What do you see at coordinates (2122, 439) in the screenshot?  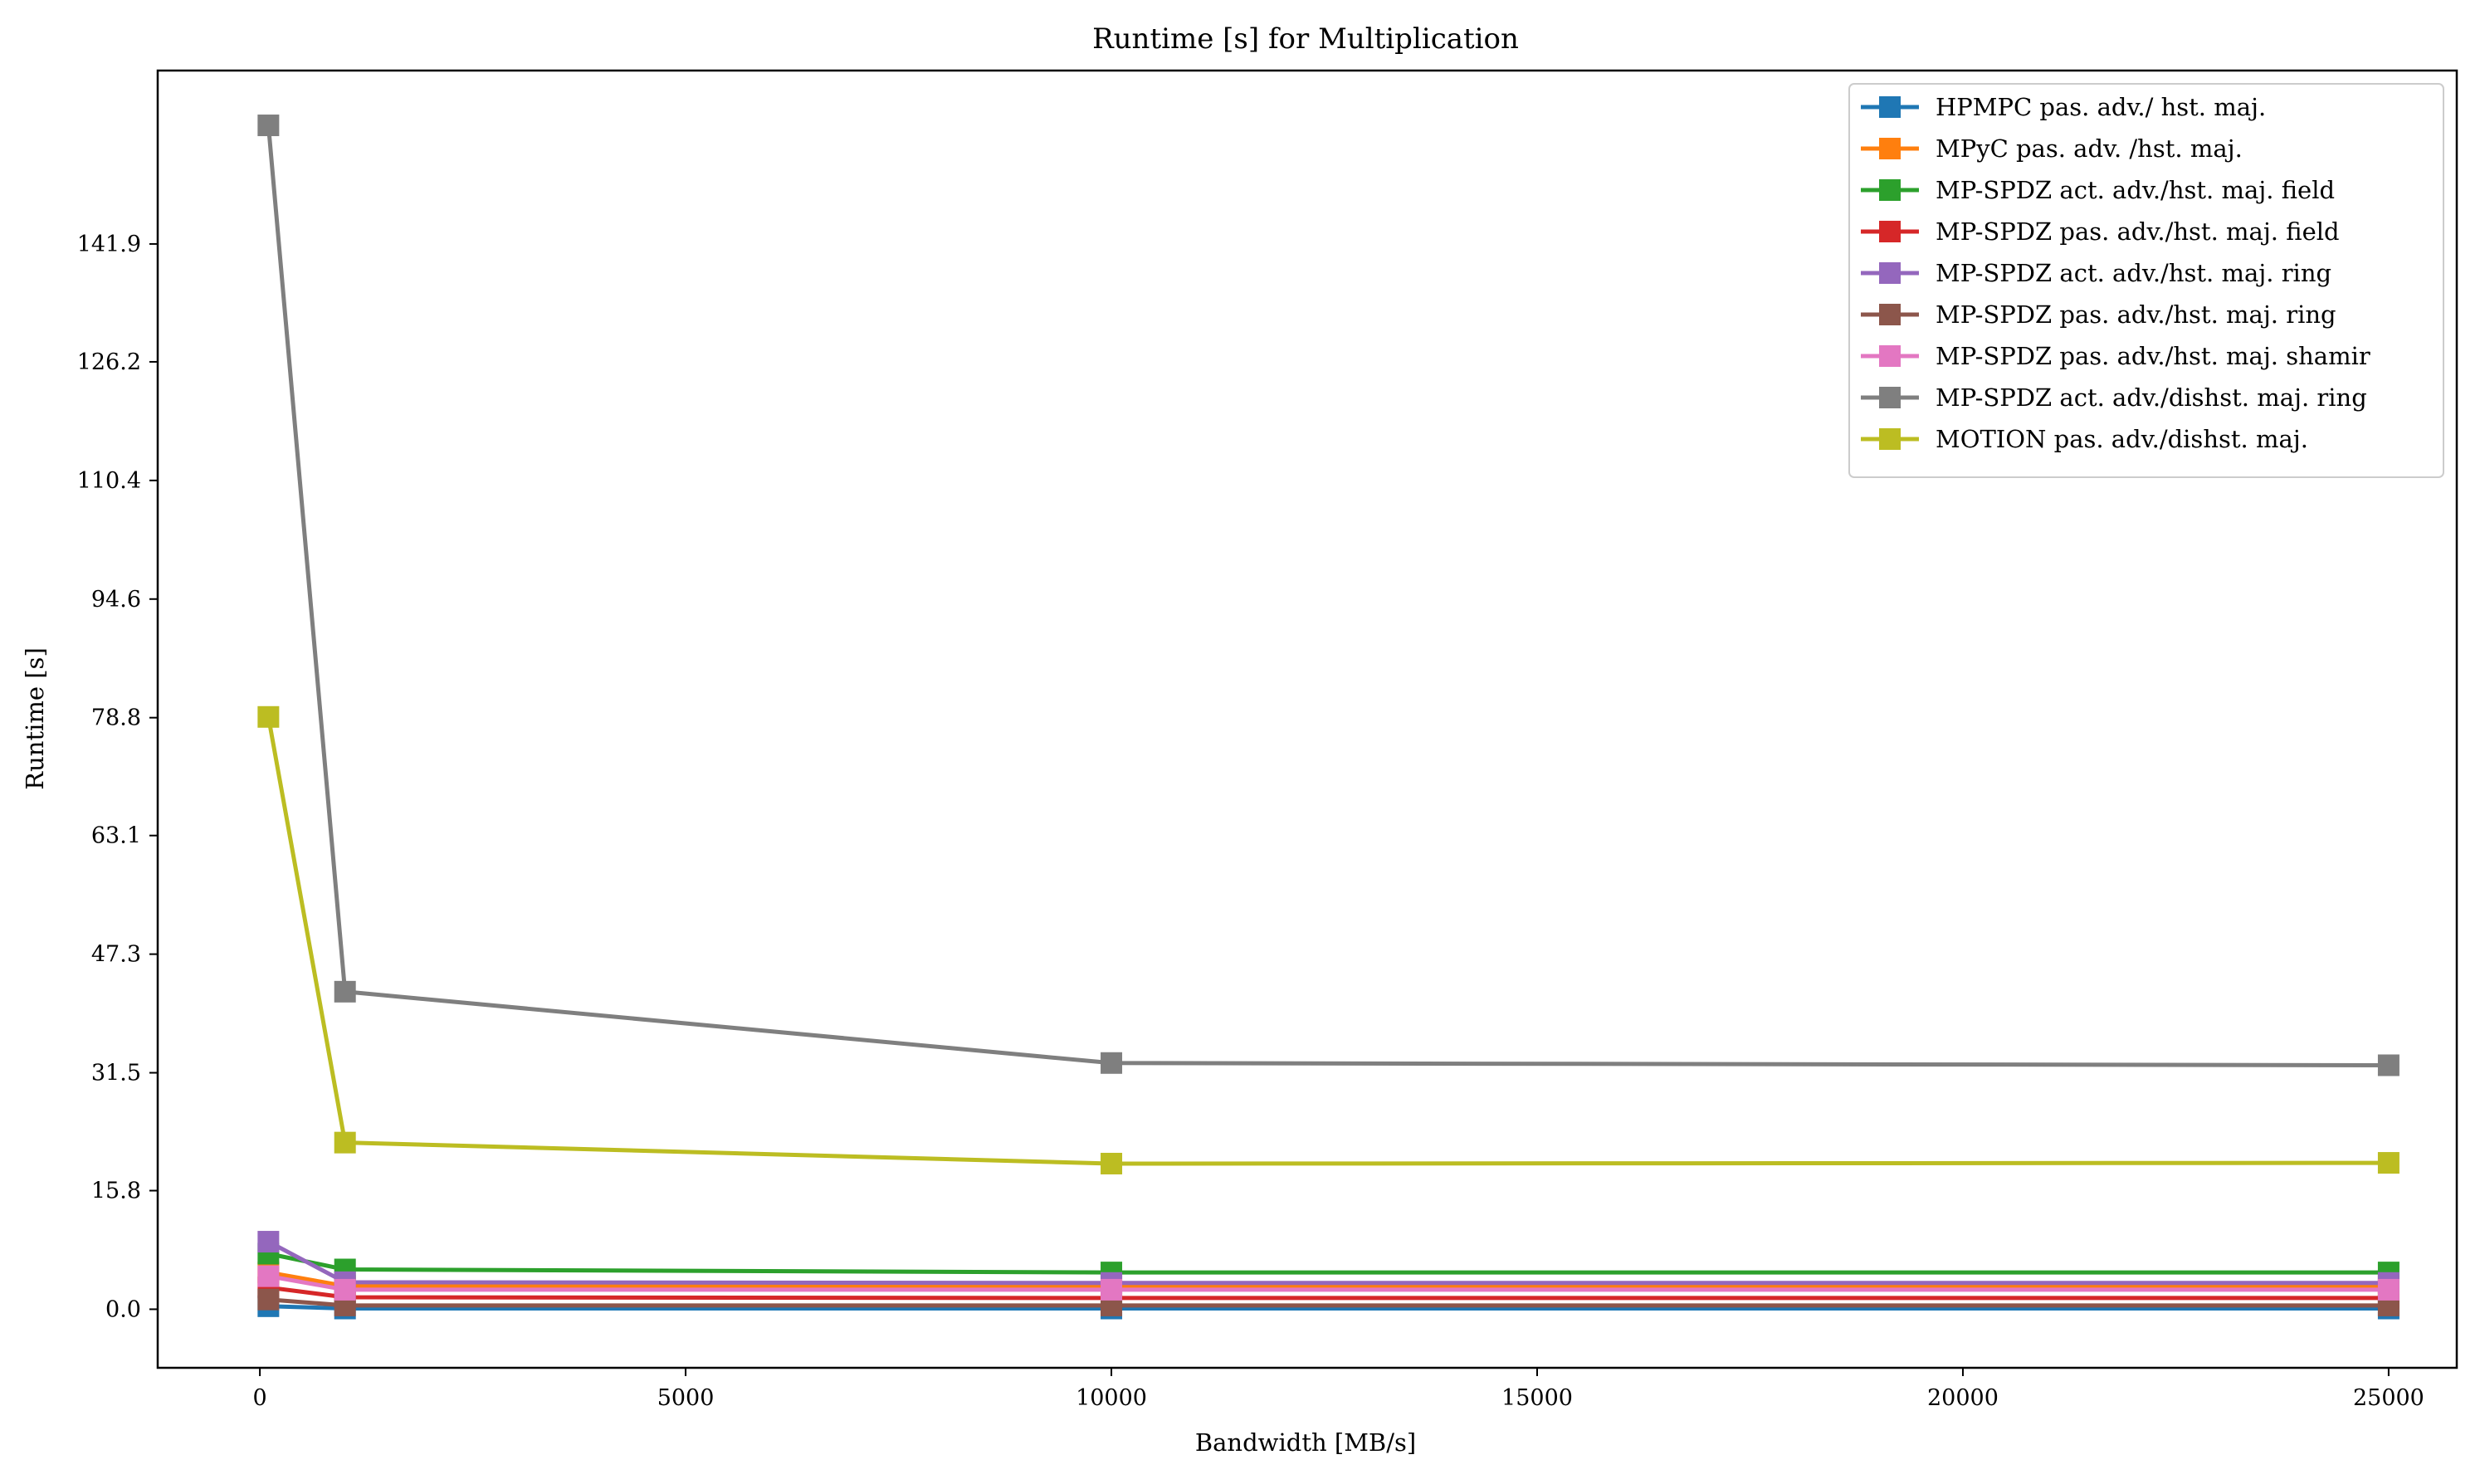 I see `legend-label: MOTION pas. adv./dishst. maj.` at bounding box center [2122, 439].